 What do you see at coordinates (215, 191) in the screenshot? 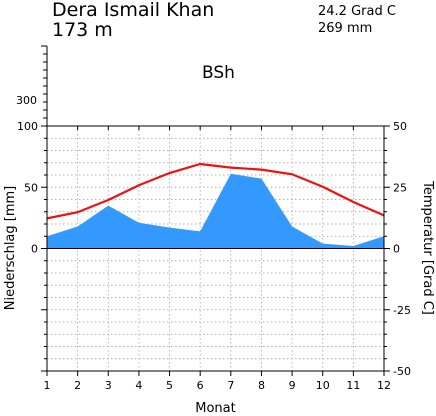
I see `temperature-line` at bounding box center [215, 191].